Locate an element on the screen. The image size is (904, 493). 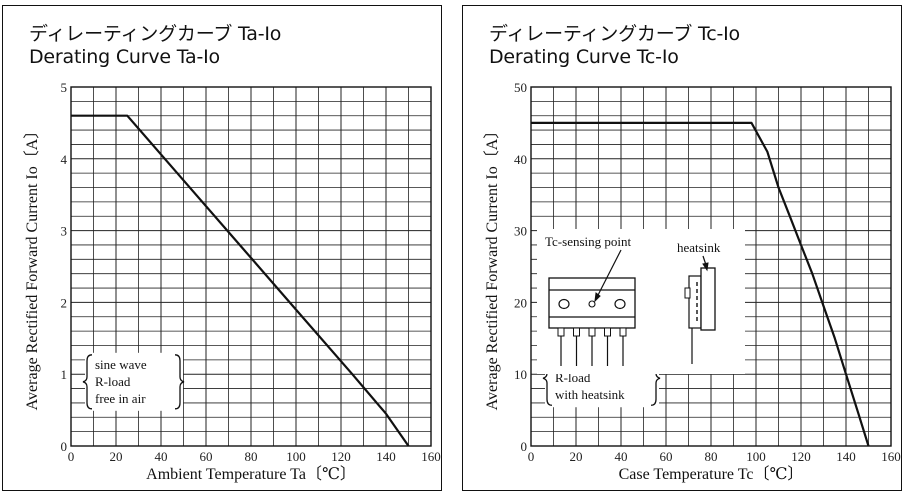
chart-title-jp: ディレーティングカーブ Ta-Io is located at coordinates (155, 34).